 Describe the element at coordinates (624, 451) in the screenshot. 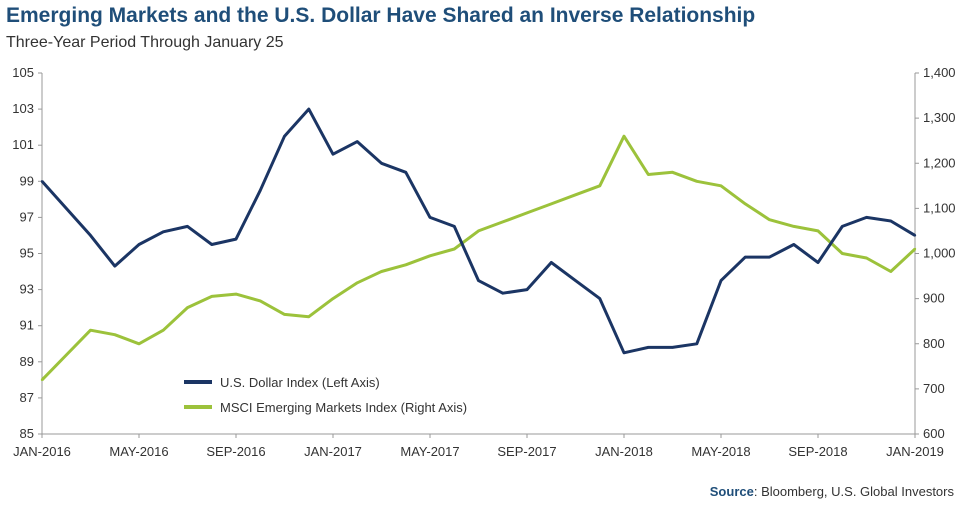

I see `x-tick-label: JAN-2018` at that location.